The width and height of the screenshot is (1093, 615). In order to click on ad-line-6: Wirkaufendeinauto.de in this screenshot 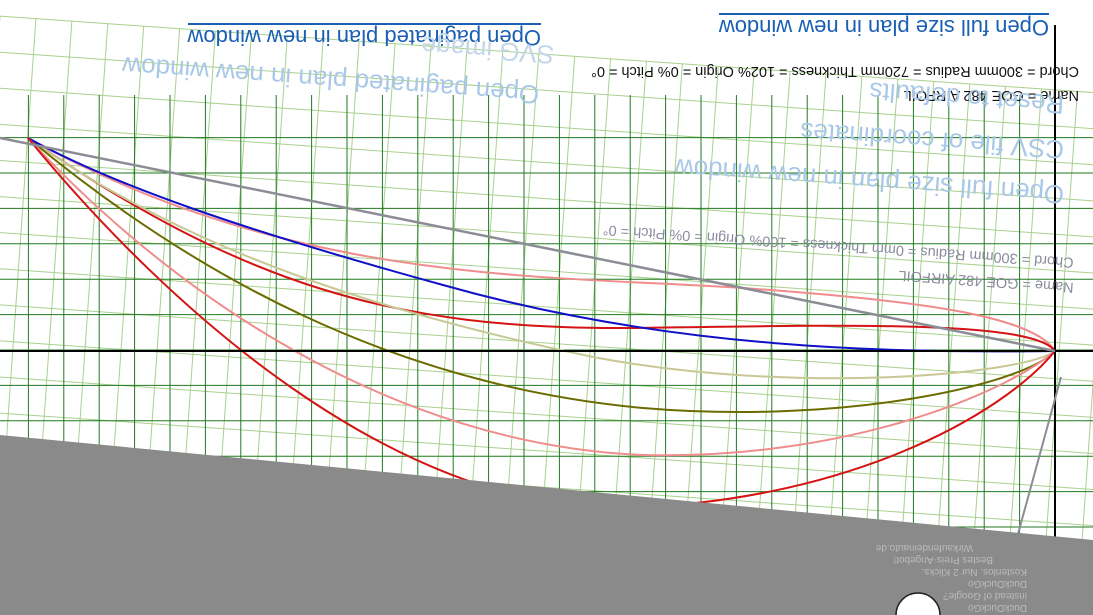, I will do `click(924, 547)`.